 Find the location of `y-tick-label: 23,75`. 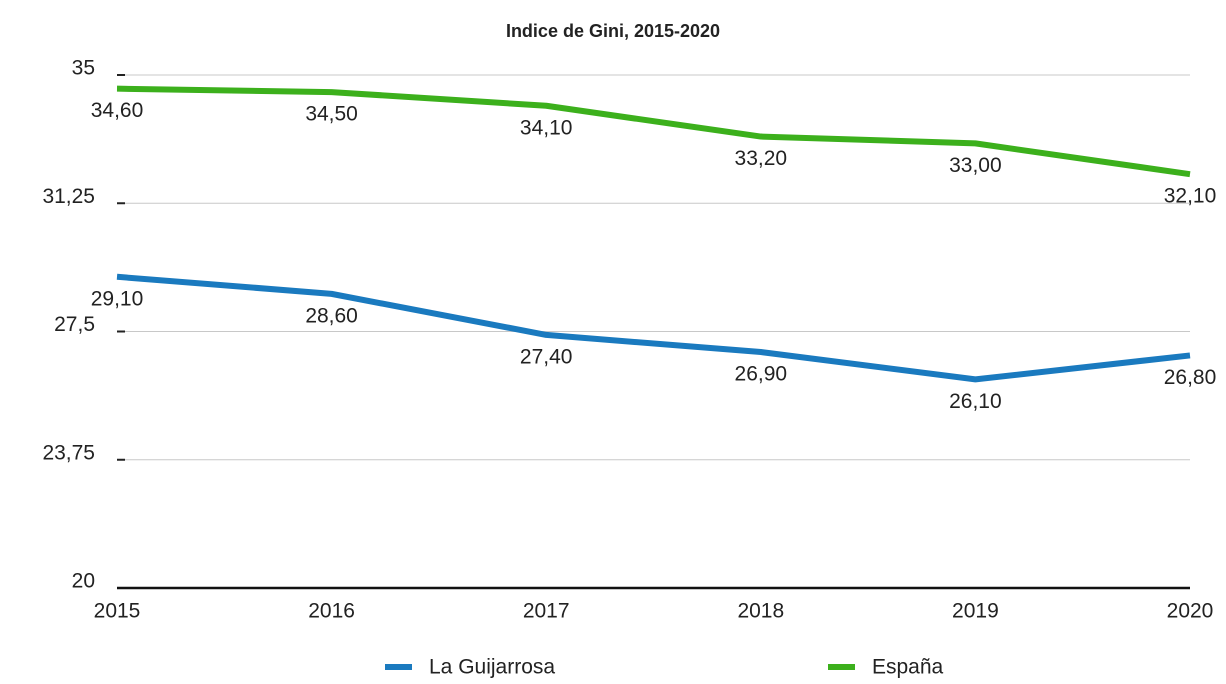

y-tick-label: 23,75 is located at coordinates (68, 452).